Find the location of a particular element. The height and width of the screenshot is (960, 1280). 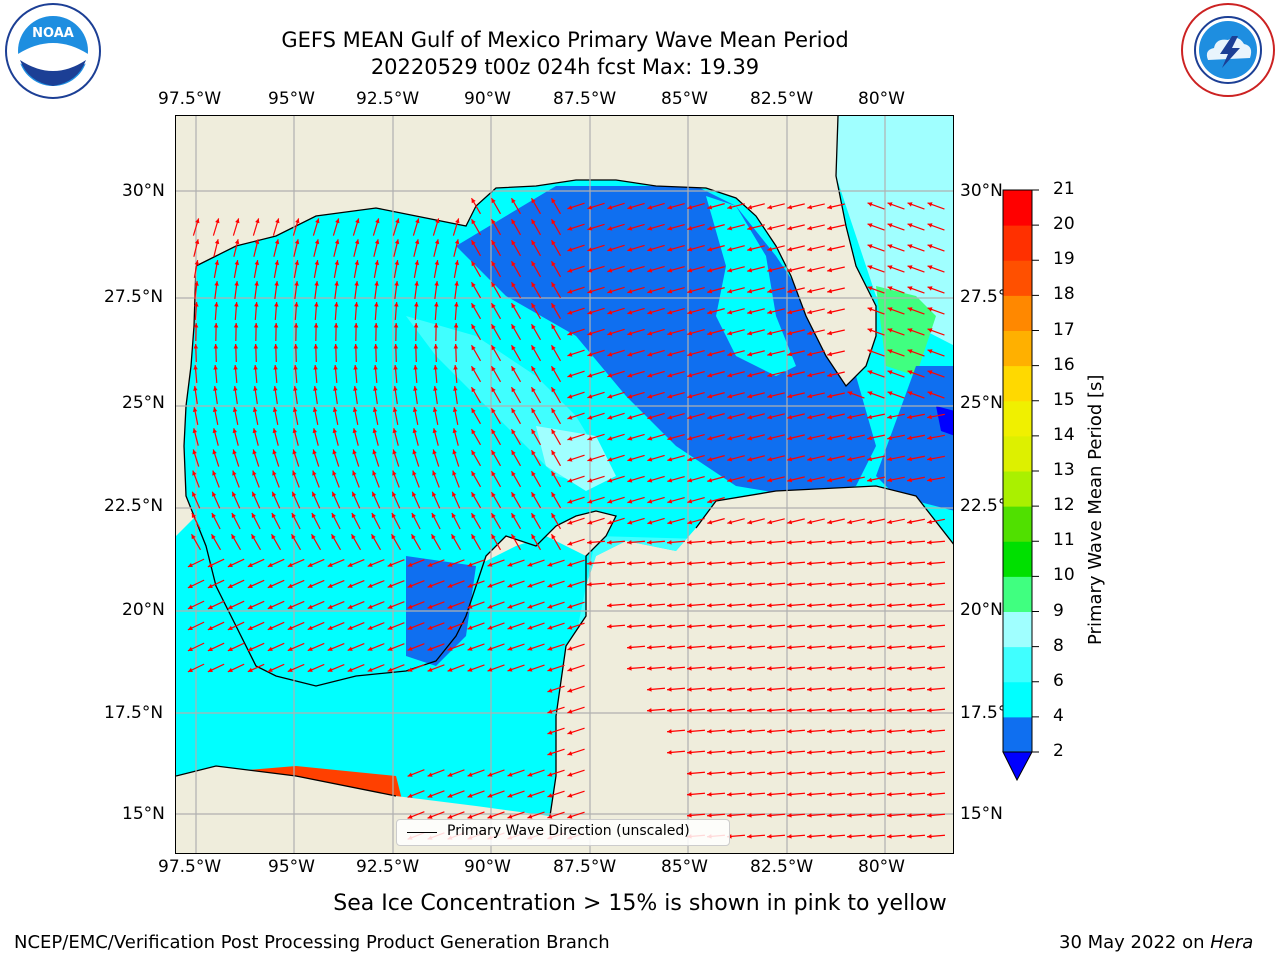

date-text: 30 May 2022 on is located at coordinates (1135, 942).